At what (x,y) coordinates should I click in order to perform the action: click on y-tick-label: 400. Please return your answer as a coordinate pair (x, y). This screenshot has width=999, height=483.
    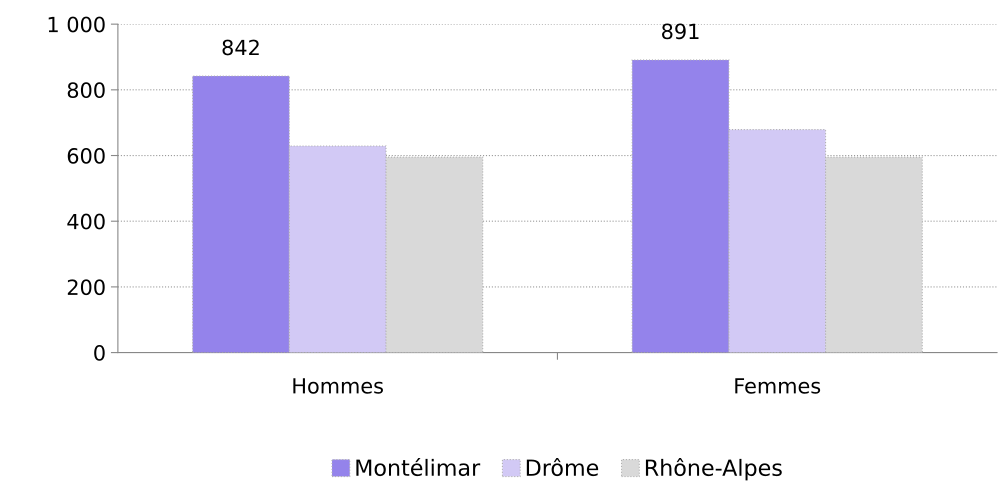
    Looking at the image, I should click on (86, 222).